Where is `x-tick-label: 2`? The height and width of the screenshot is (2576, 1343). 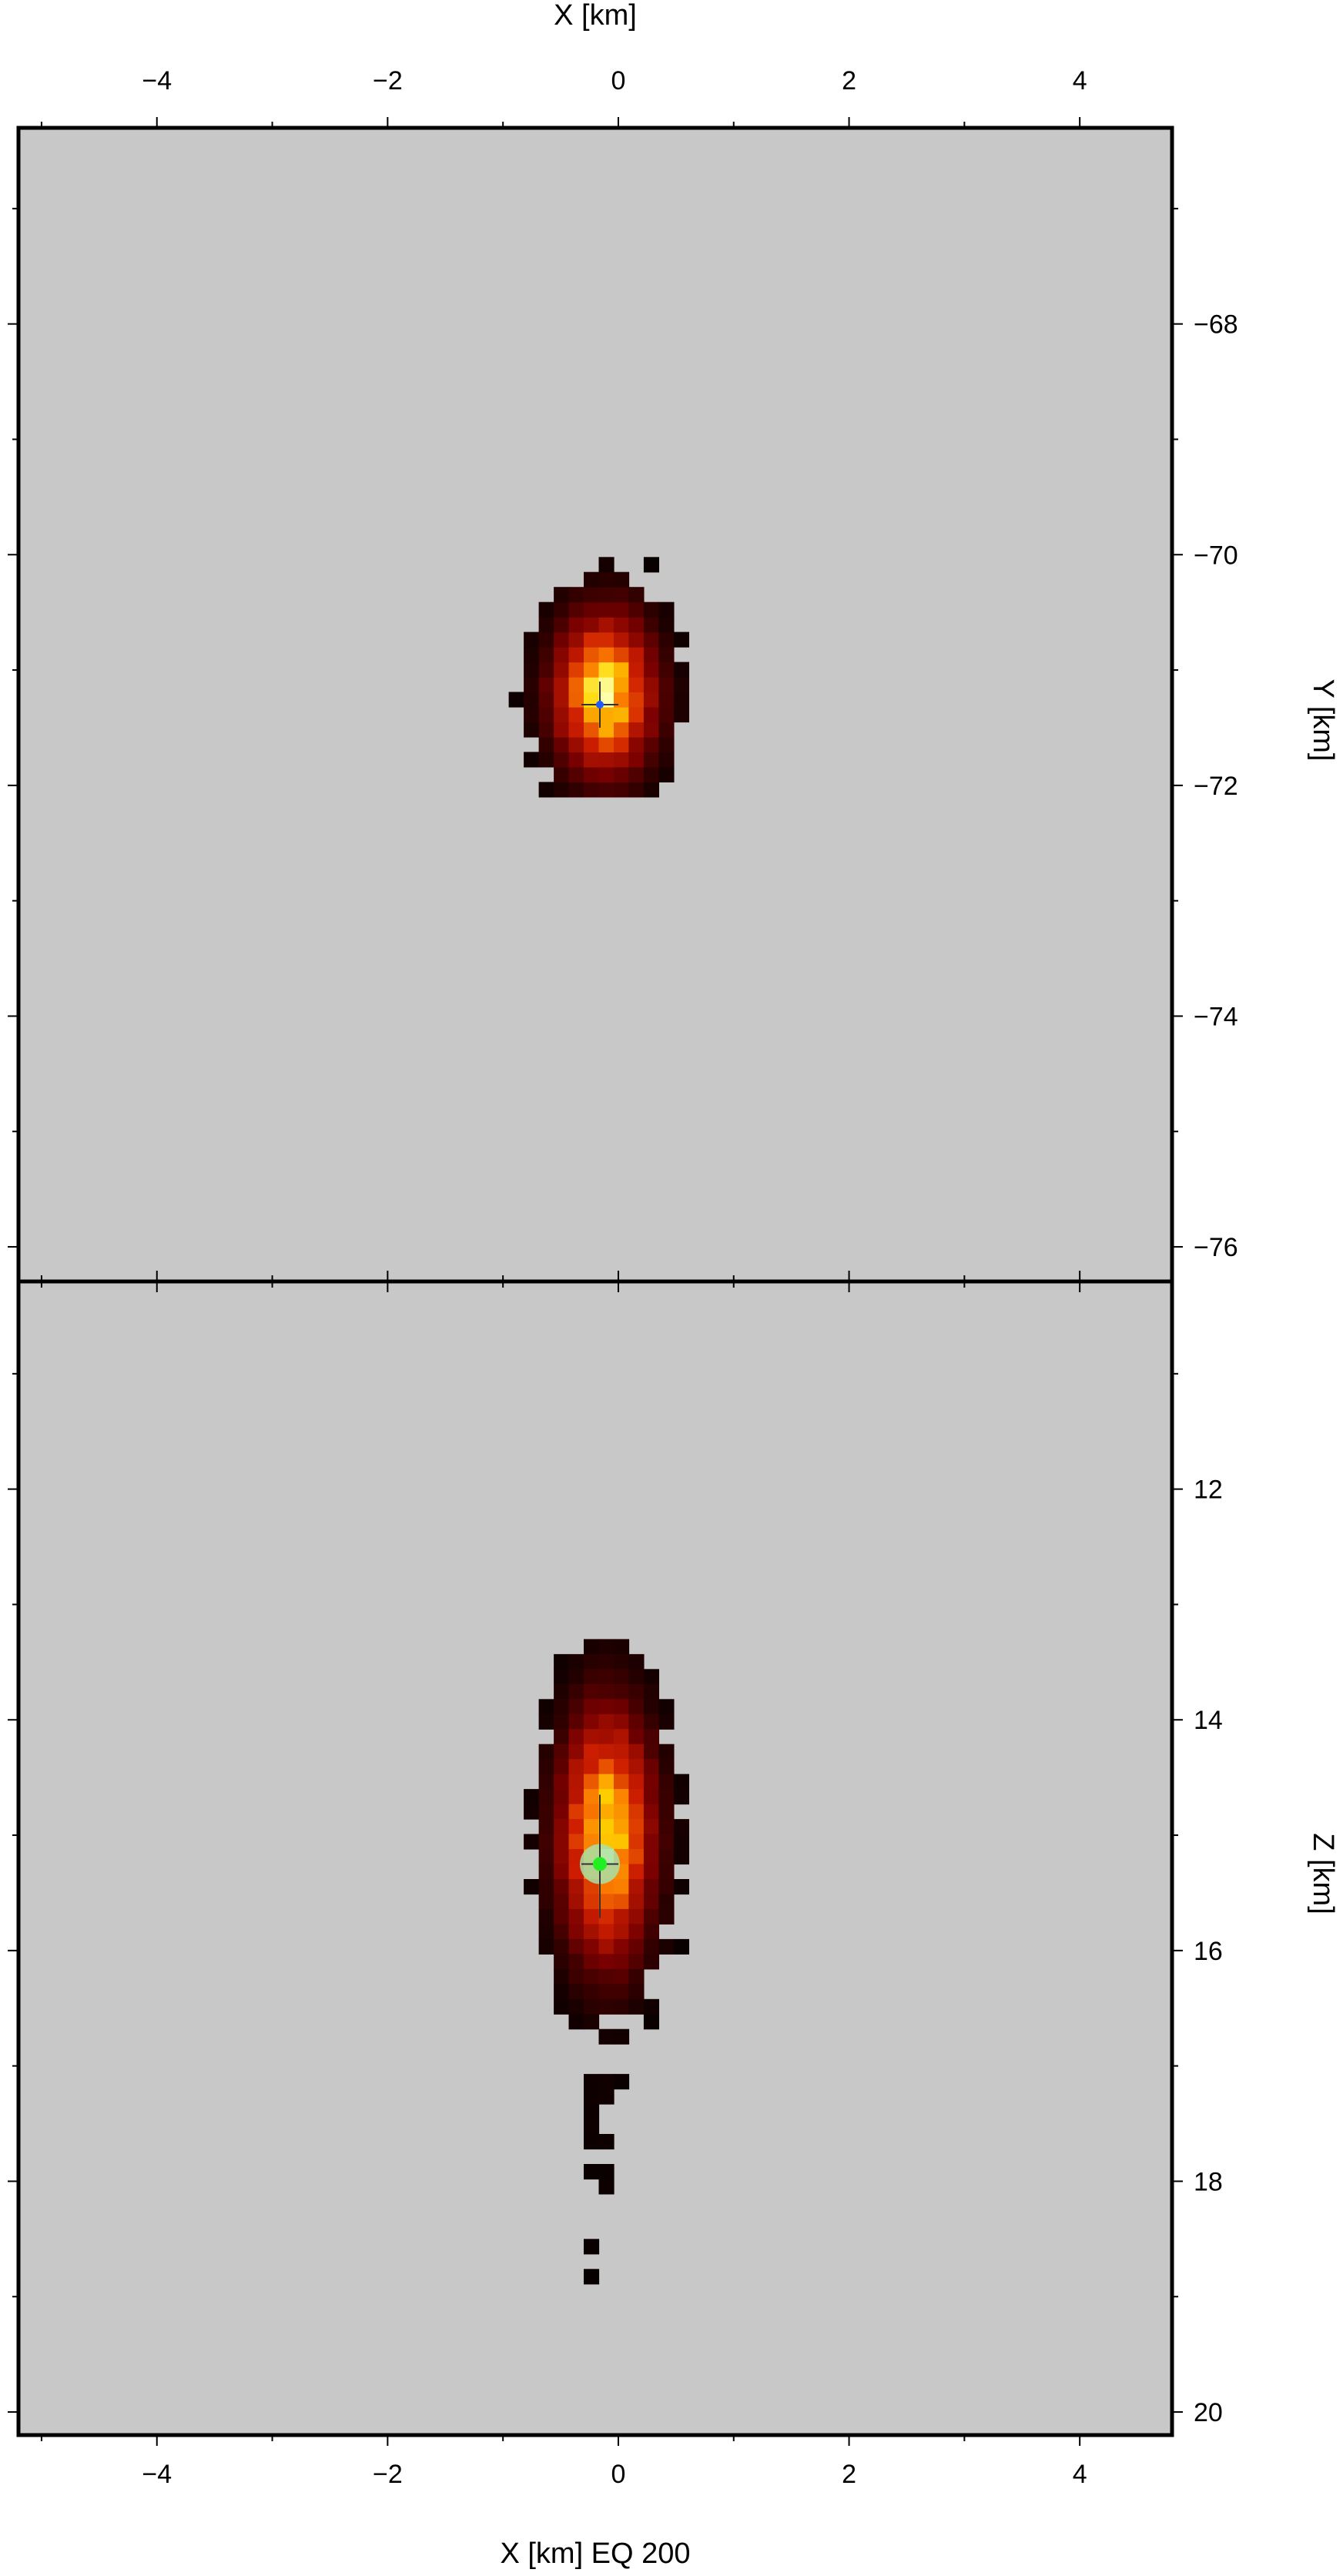 x-tick-label: 2 is located at coordinates (849, 2474).